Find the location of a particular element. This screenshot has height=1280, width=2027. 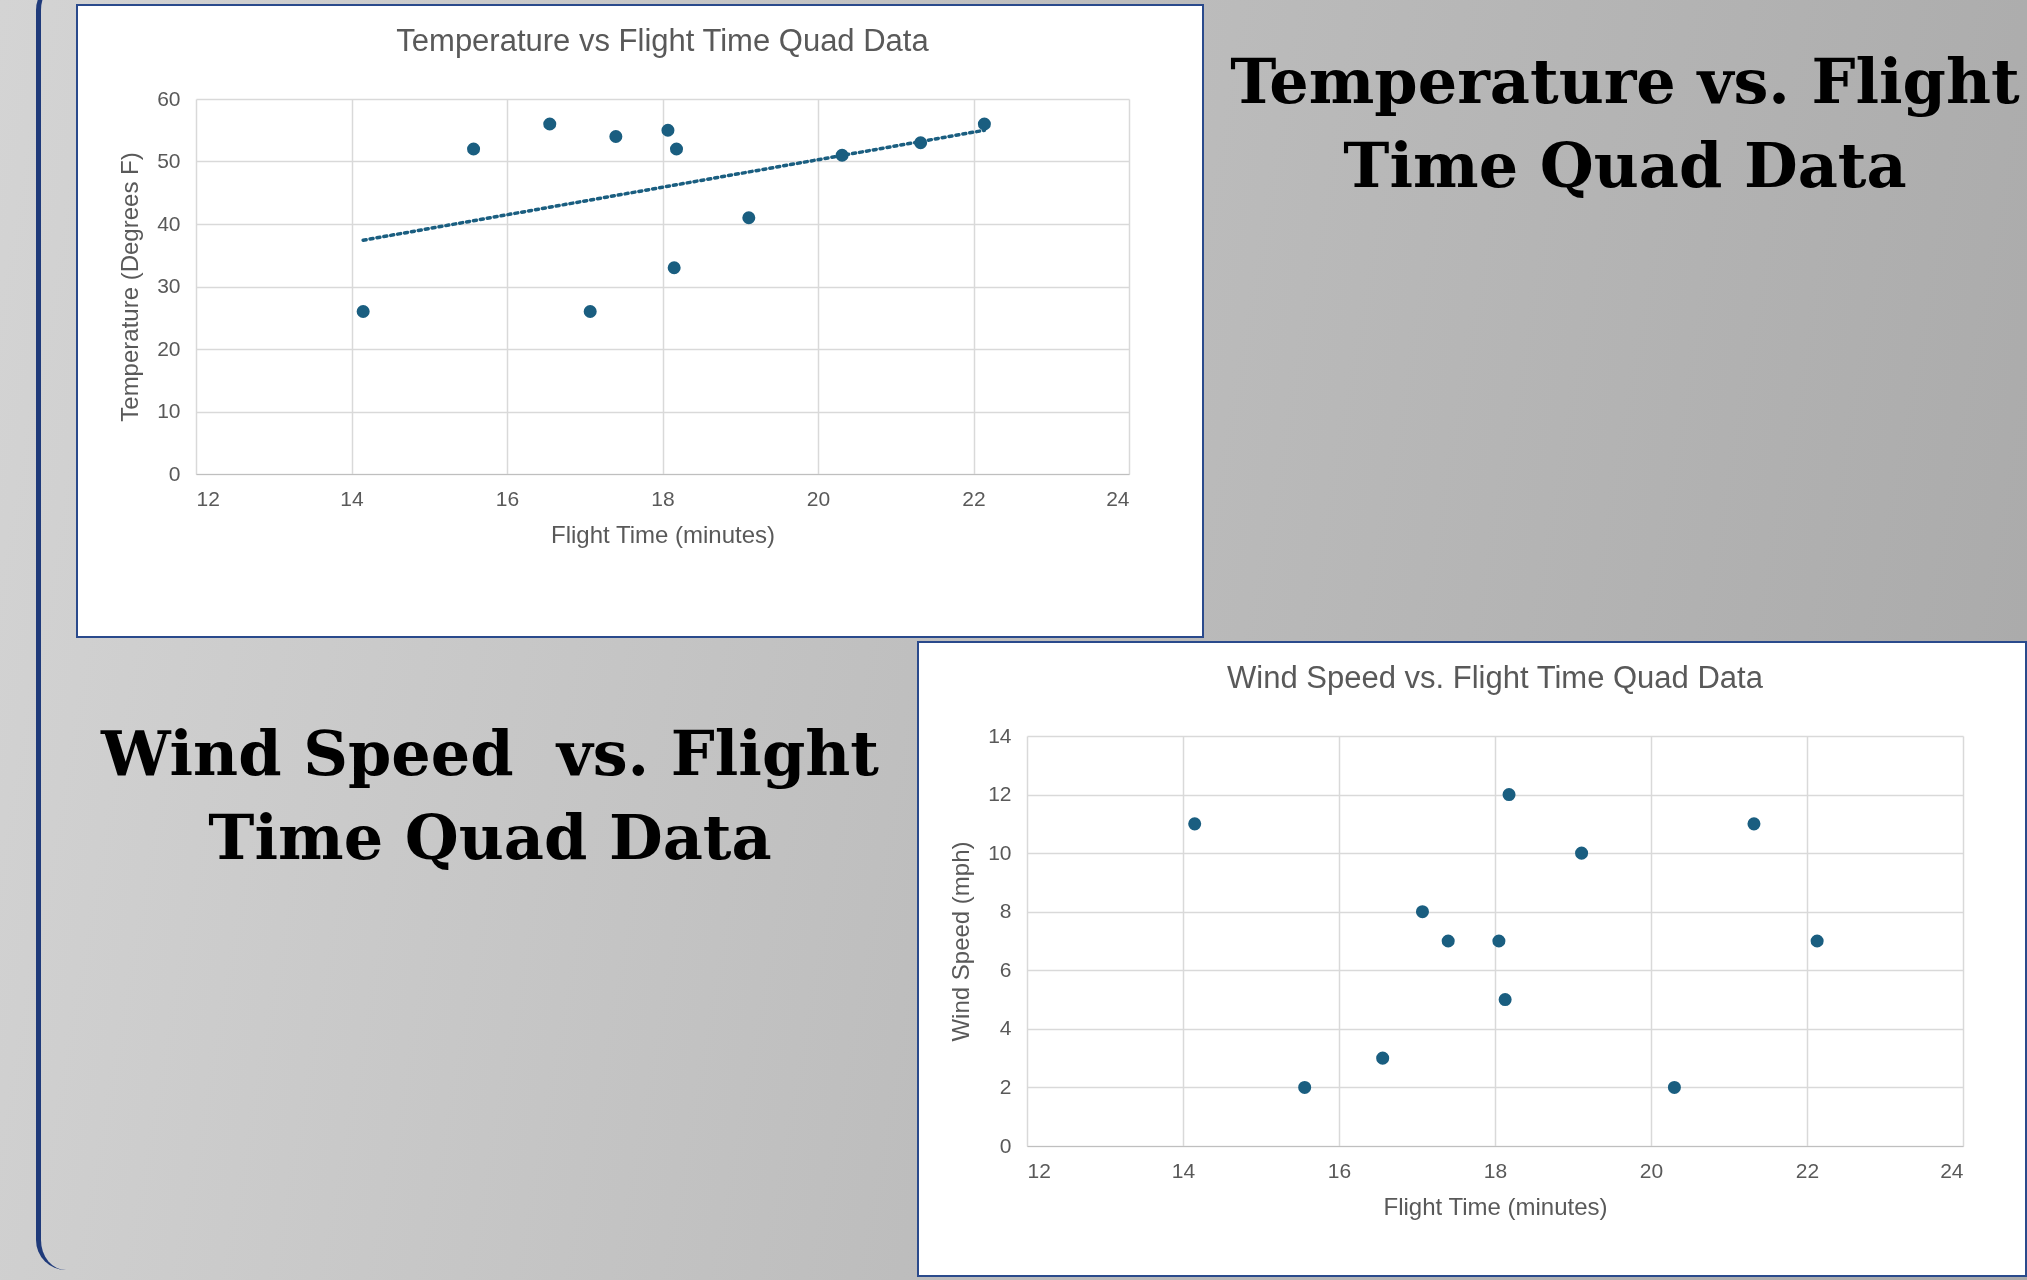

y-tick-label: 60 is located at coordinates (169, 98).